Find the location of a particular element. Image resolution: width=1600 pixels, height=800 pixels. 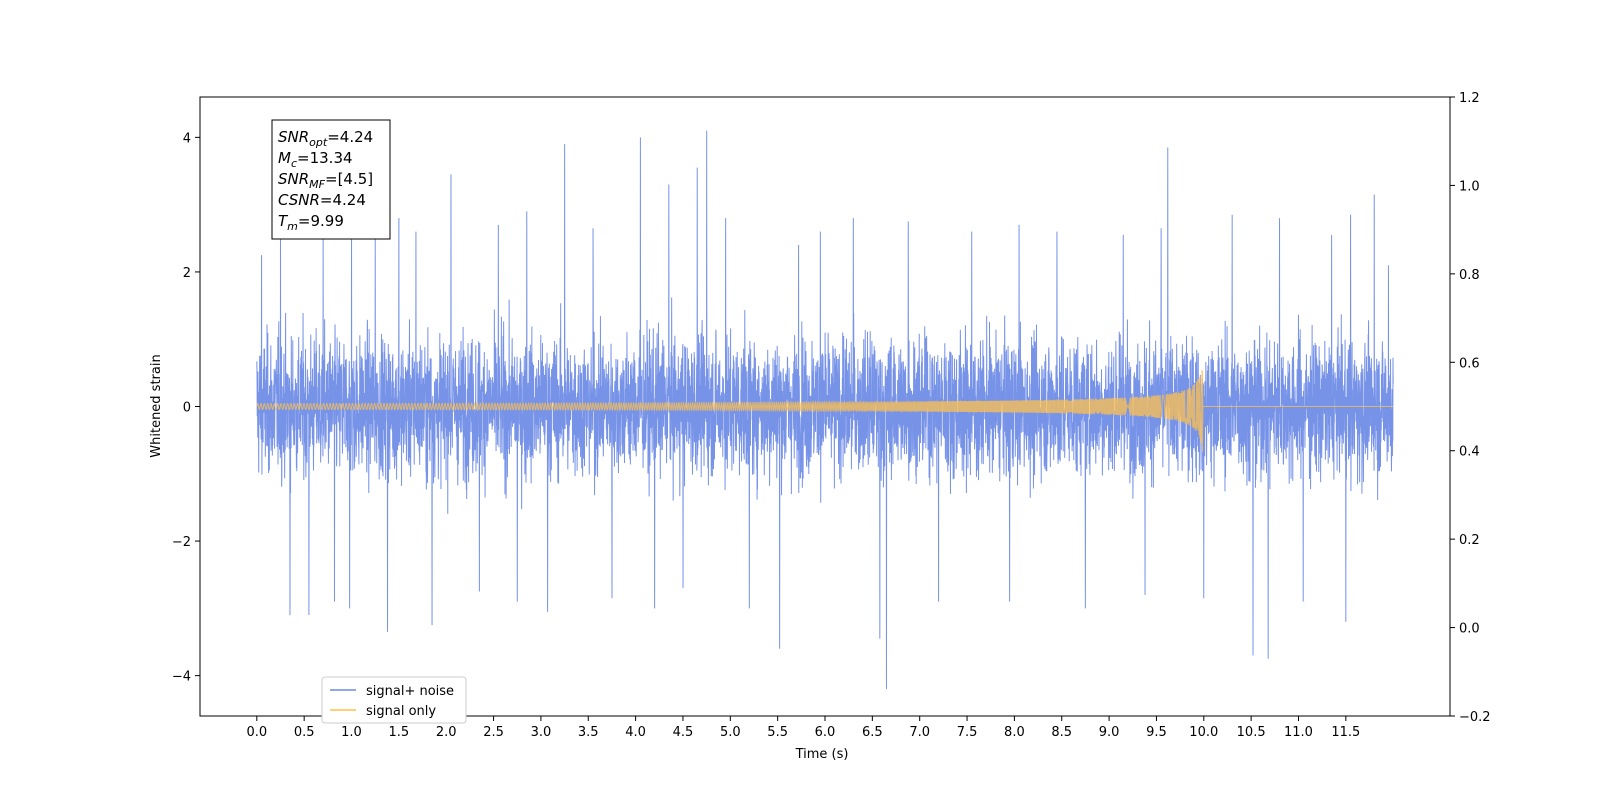

signal-only-line is located at coordinates (825, 410).